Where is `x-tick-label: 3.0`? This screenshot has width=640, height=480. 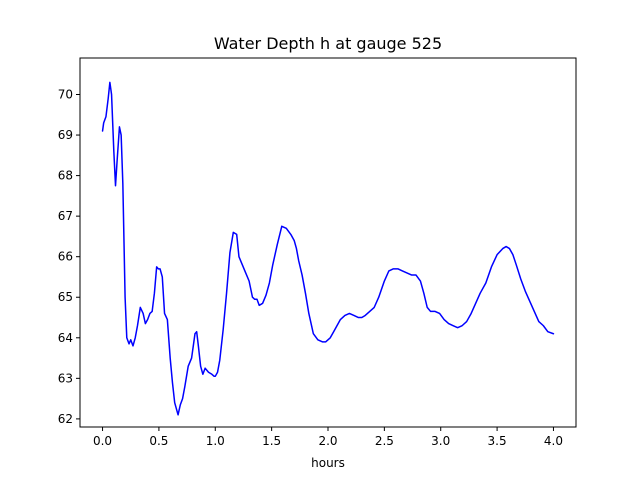
x-tick-label: 3.0 is located at coordinates (440, 441).